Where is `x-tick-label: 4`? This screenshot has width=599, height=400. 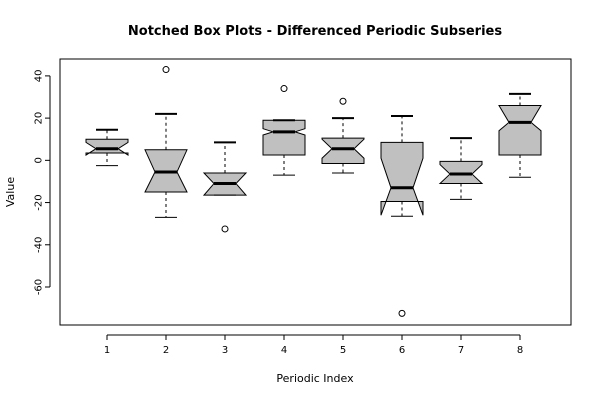
x-tick-label: 4 is located at coordinates (284, 350).